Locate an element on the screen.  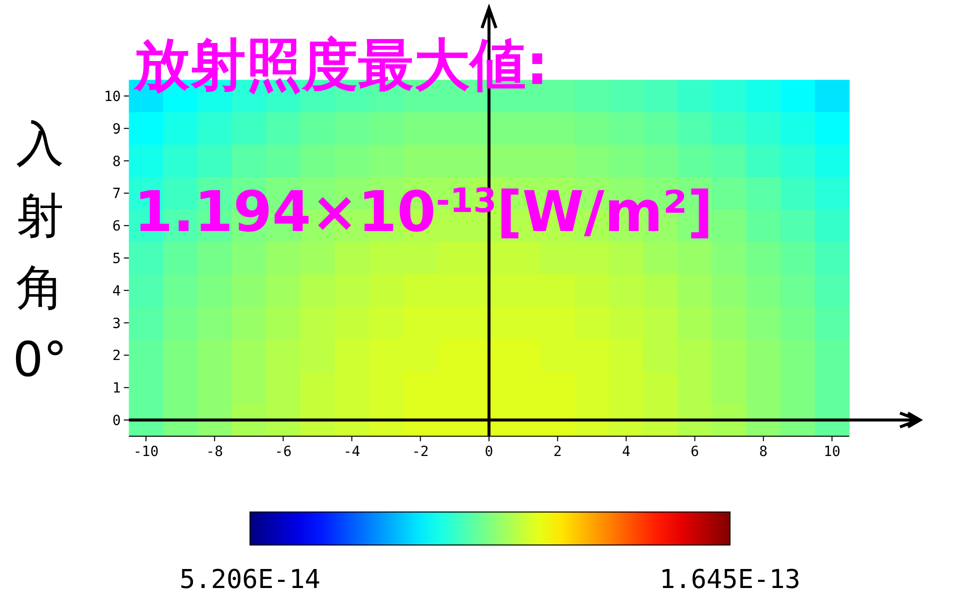
y-tick-label: 2 is located at coordinates (116, 356).